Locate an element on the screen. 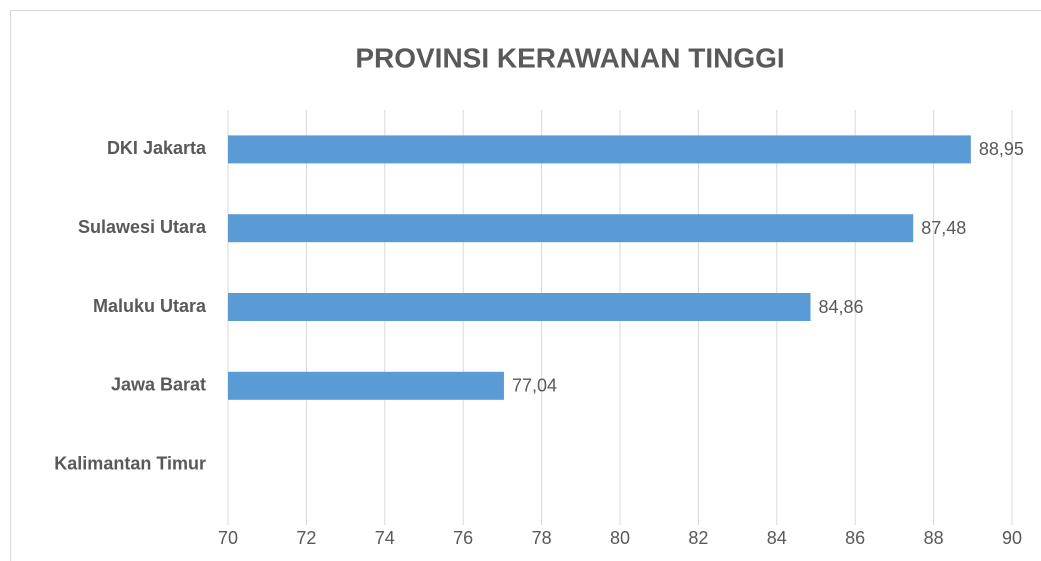 This screenshot has width=1041, height=561. y-tick-label: Maluku Utara is located at coordinates (150, 306).